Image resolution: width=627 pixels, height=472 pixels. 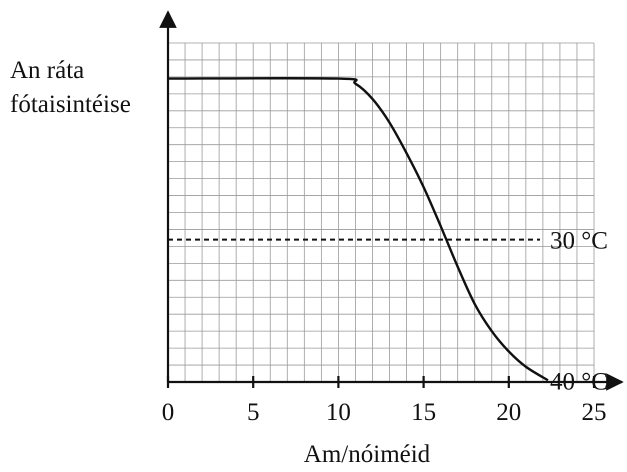 What do you see at coordinates (367, 454) in the screenshot?
I see `x-axis-label: Am/nóiméid` at bounding box center [367, 454].